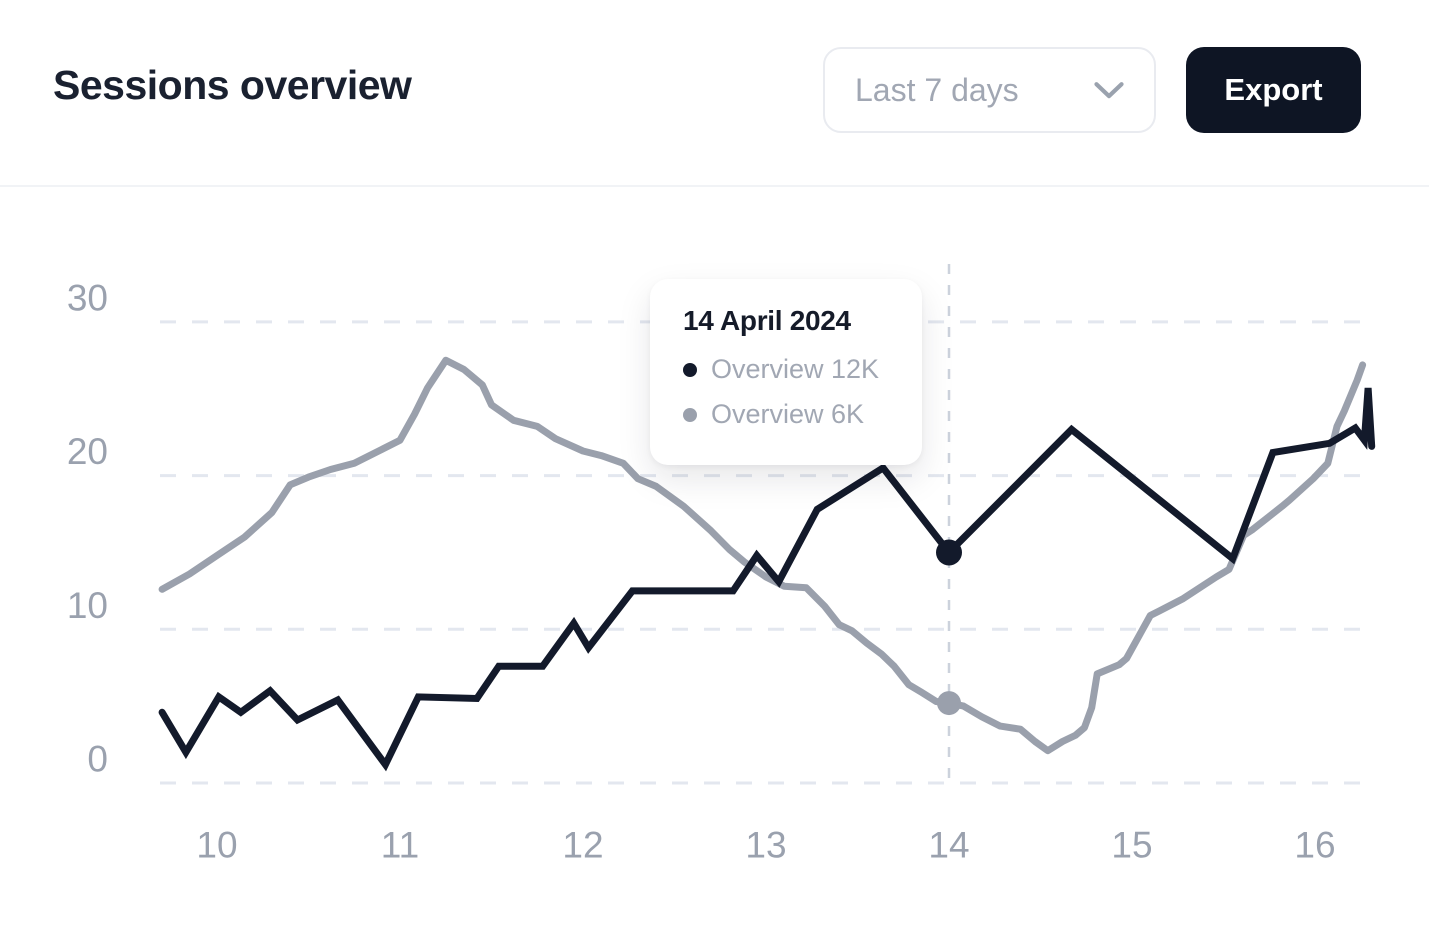 Image resolution: width=1429 pixels, height=948 pixels. What do you see at coordinates (87, 297) in the screenshot?
I see `y-axis-tick-label: 30` at bounding box center [87, 297].